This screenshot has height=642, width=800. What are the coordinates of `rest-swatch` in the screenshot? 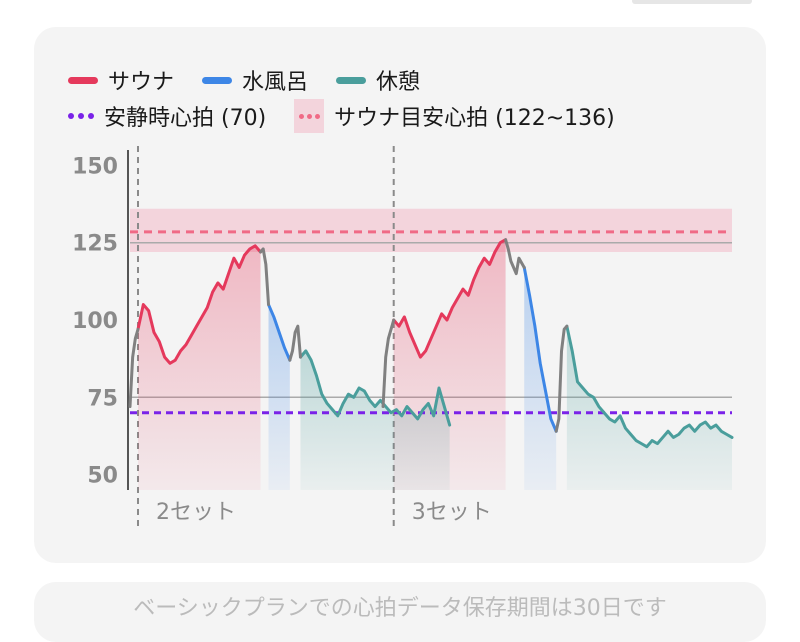 It's located at (351, 80).